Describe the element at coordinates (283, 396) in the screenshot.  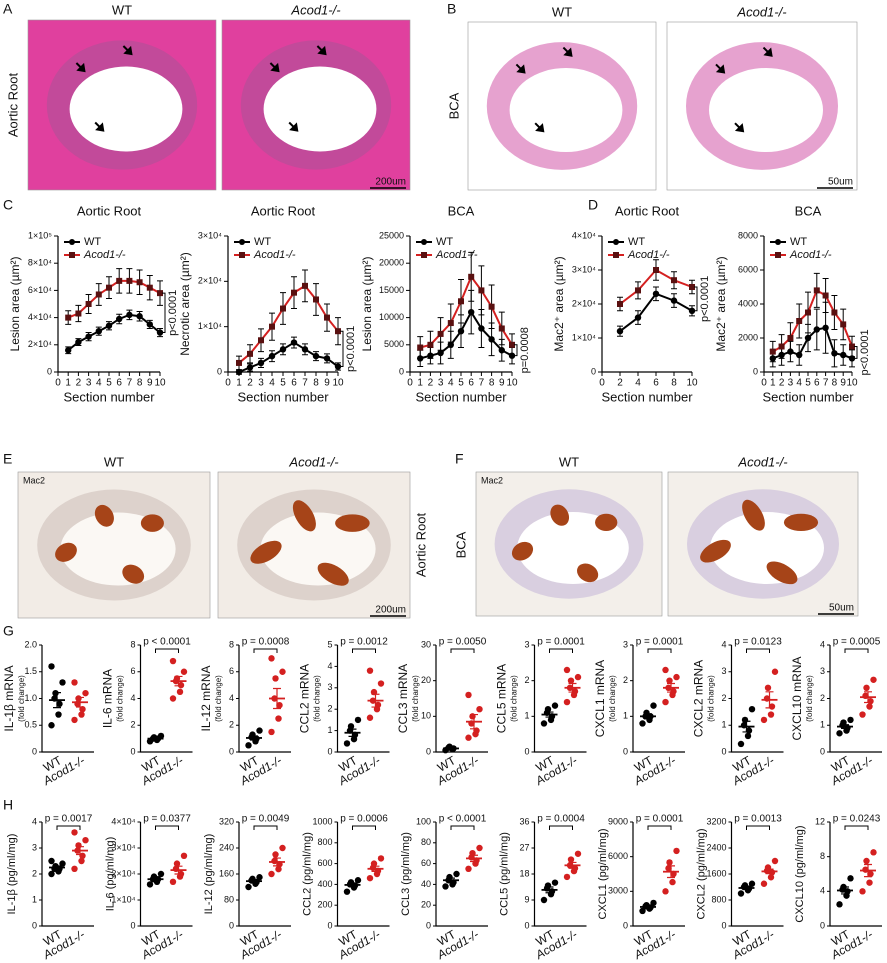
I see `x-axis-label: Section number` at that location.